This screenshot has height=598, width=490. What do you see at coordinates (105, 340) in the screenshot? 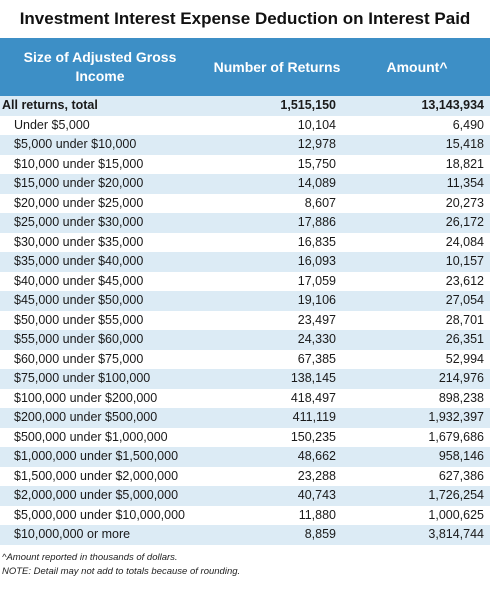
I see `row-label: $55,000 under $60,000` at bounding box center [105, 340].